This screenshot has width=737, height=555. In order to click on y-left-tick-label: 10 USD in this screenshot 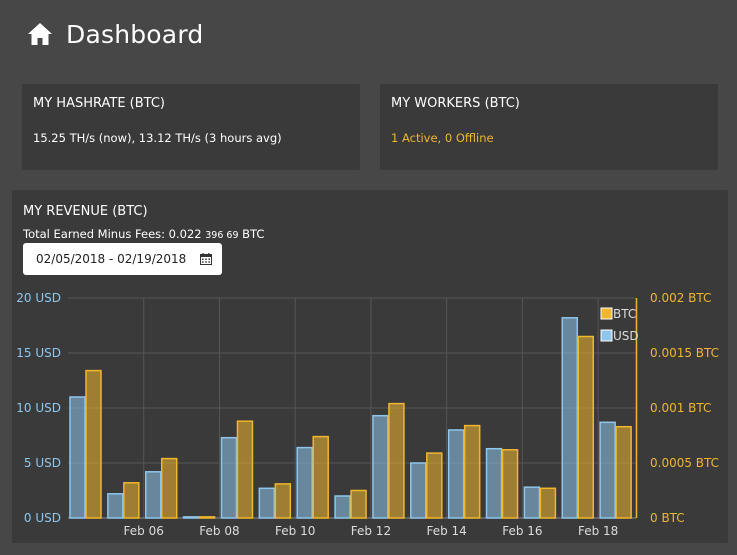, I will do `click(38, 408)`.